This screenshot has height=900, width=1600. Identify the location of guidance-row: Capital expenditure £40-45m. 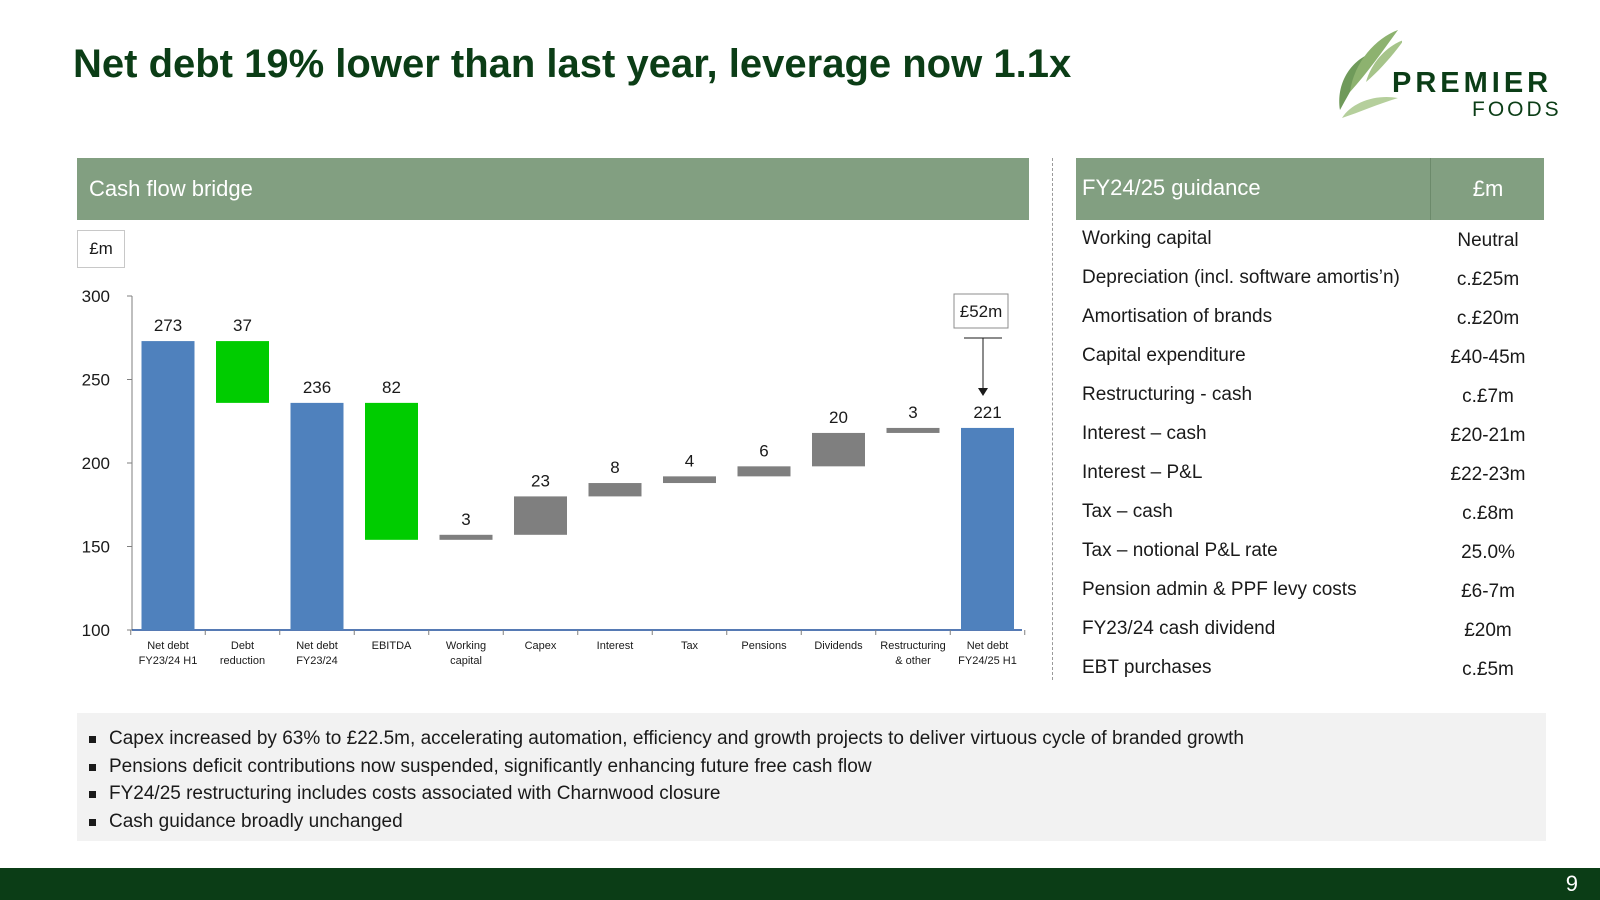
(1312, 360).